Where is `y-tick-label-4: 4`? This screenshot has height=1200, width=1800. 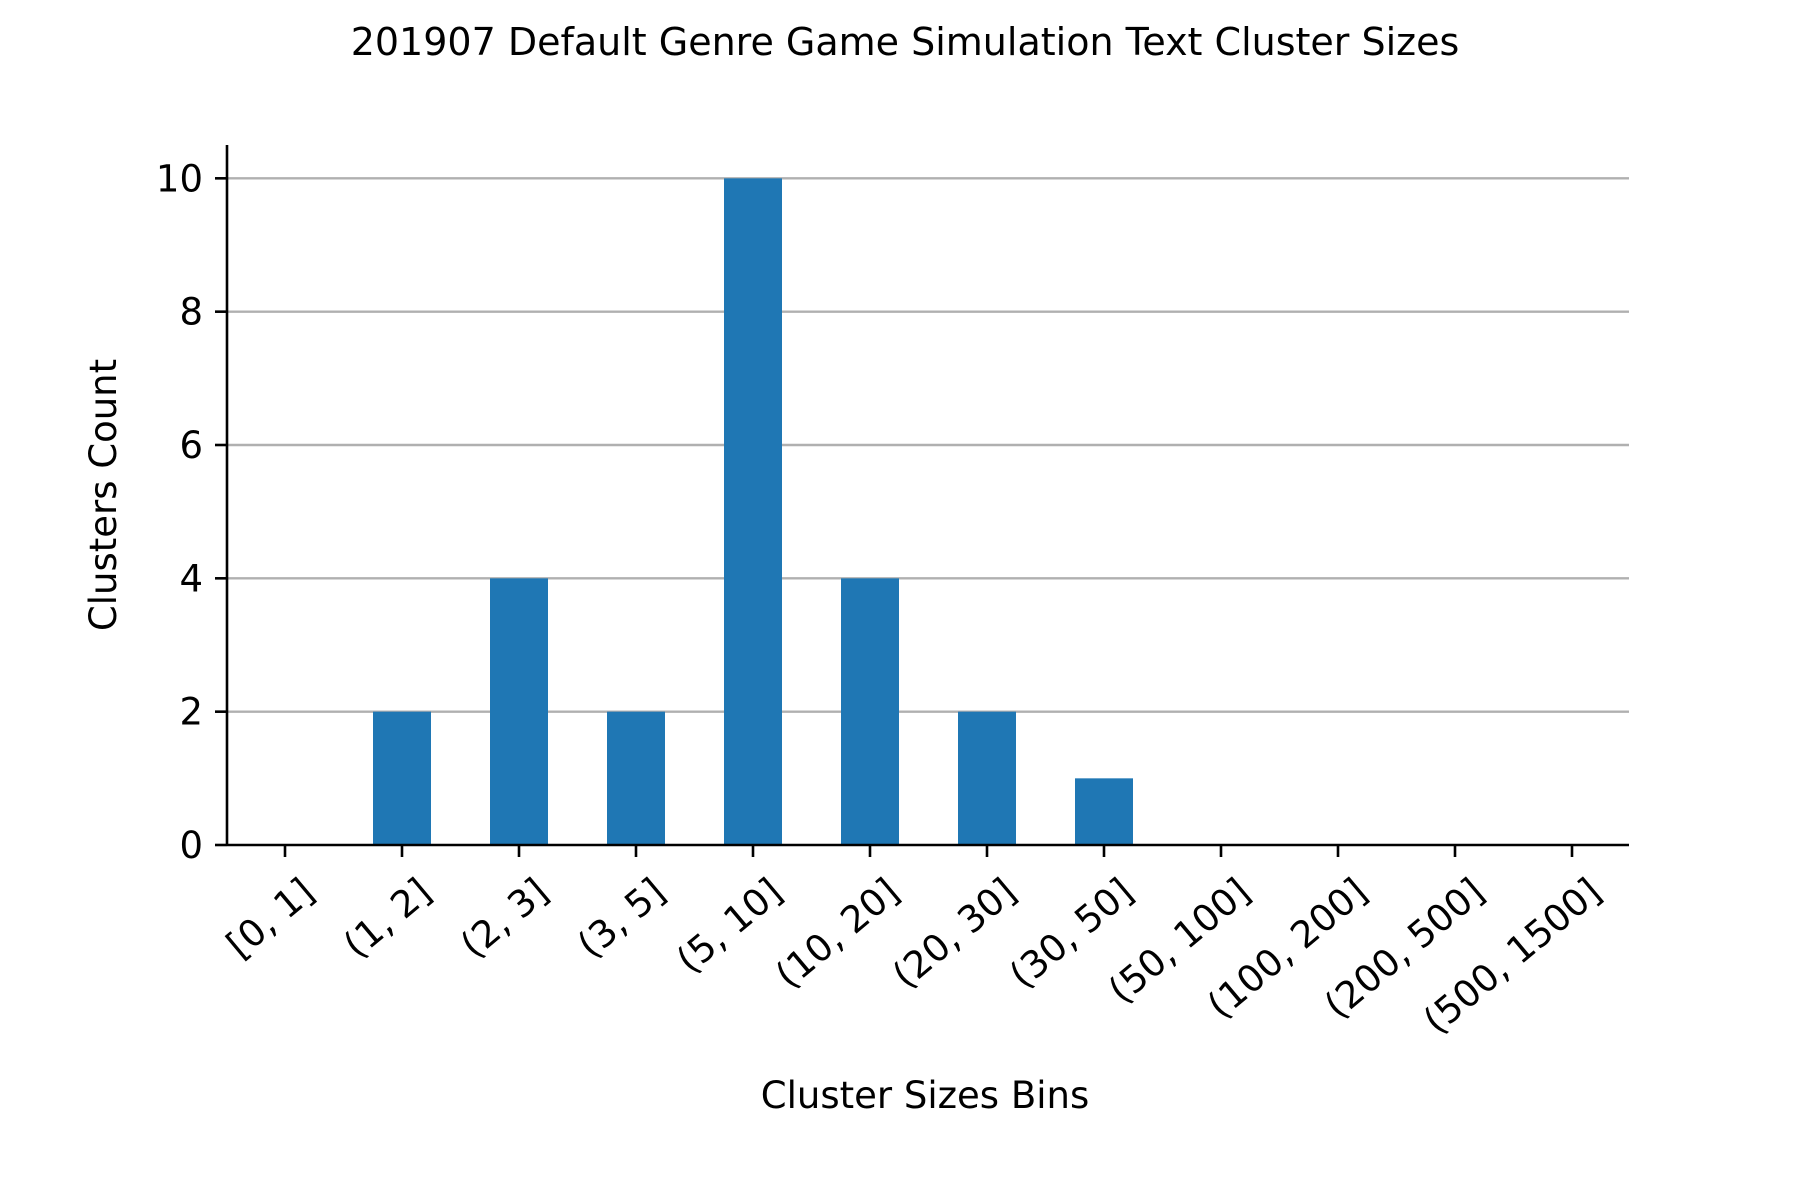 y-tick-label-4: 4 is located at coordinates (191, 578).